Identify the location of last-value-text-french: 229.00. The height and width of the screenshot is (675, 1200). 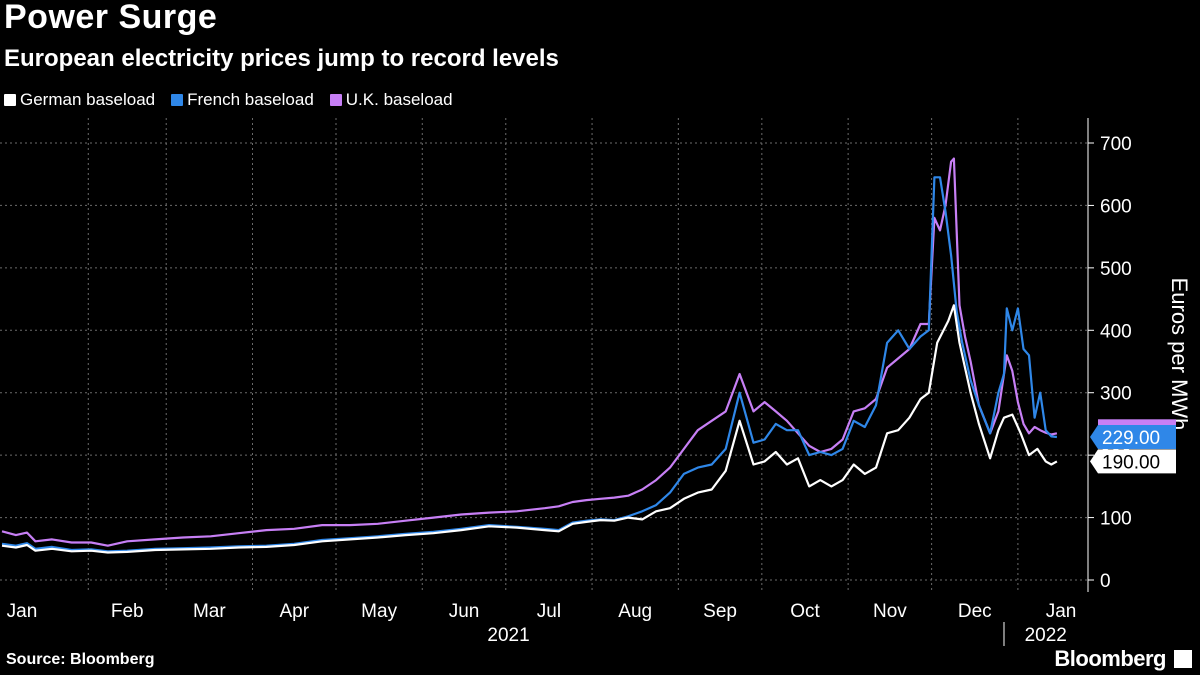
(1131, 438).